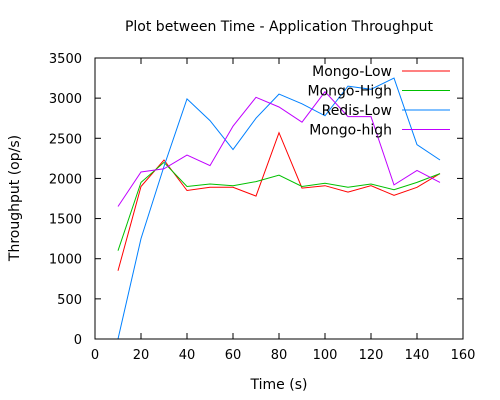 This screenshot has height=400, width=500. I want to click on y-tick-label: 3500, so click(65, 59).